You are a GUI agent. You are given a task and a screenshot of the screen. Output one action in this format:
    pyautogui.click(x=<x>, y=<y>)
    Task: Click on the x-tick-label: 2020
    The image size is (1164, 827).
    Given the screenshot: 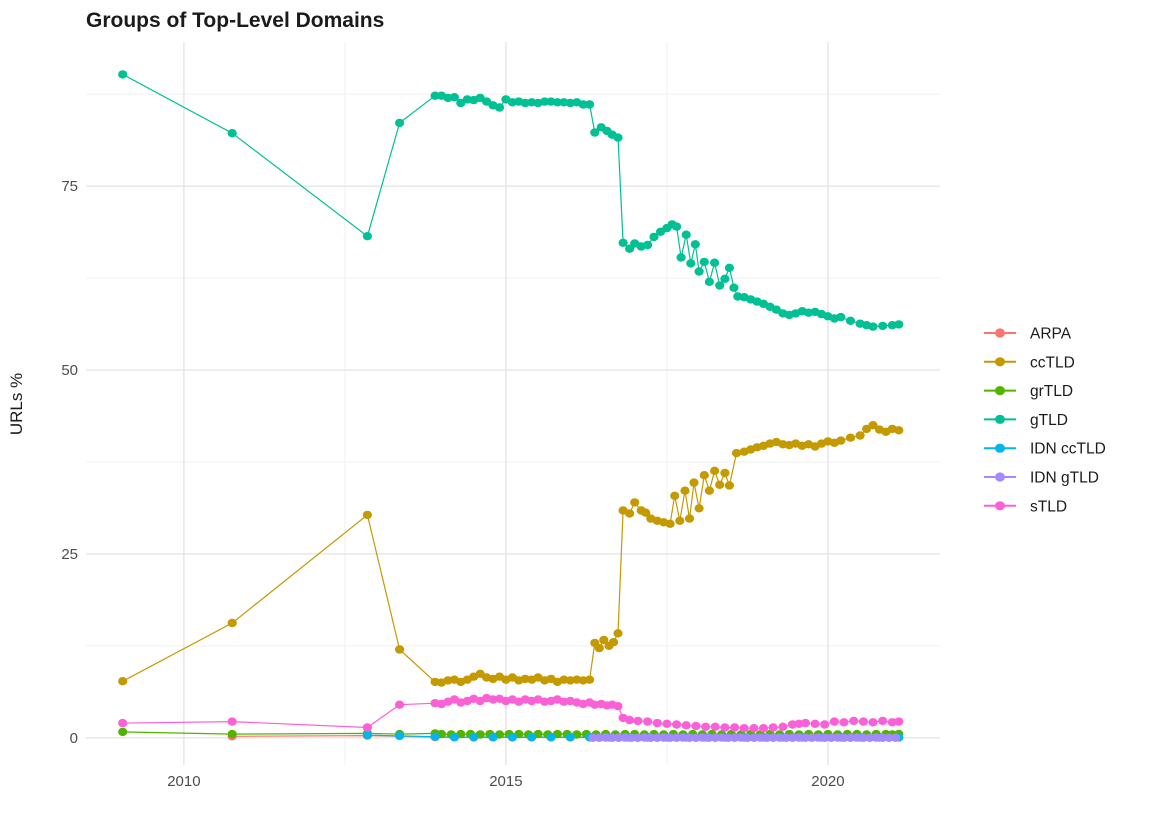 What is the action you would take?
    pyautogui.click(x=827, y=781)
    